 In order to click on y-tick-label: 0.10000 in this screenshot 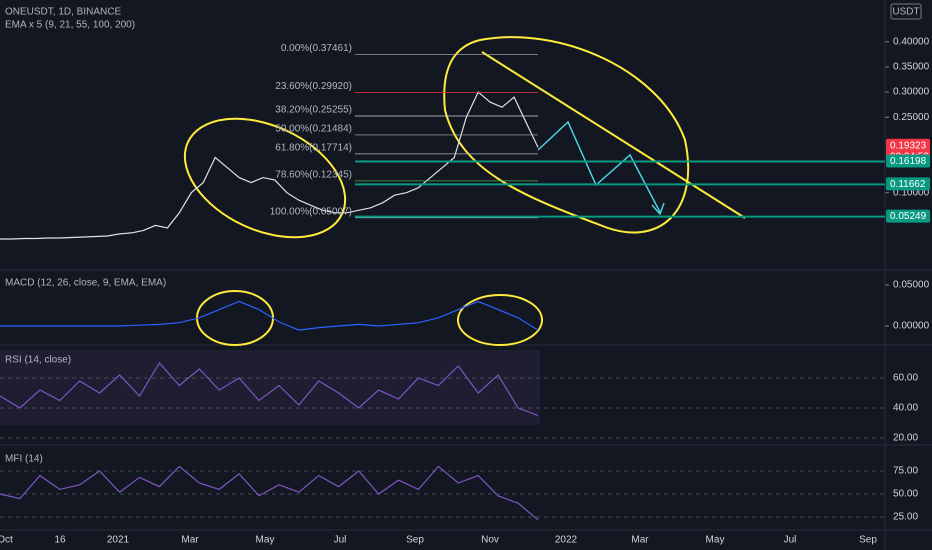, I will do `click(911, 192)`.